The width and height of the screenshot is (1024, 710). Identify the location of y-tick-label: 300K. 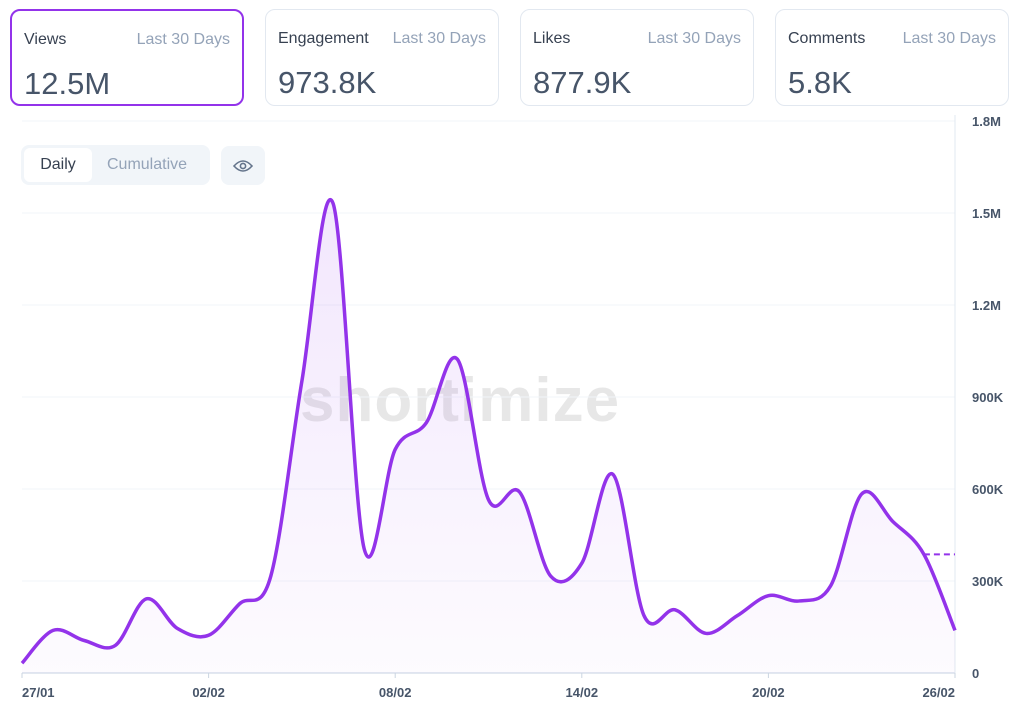
(988, 581).